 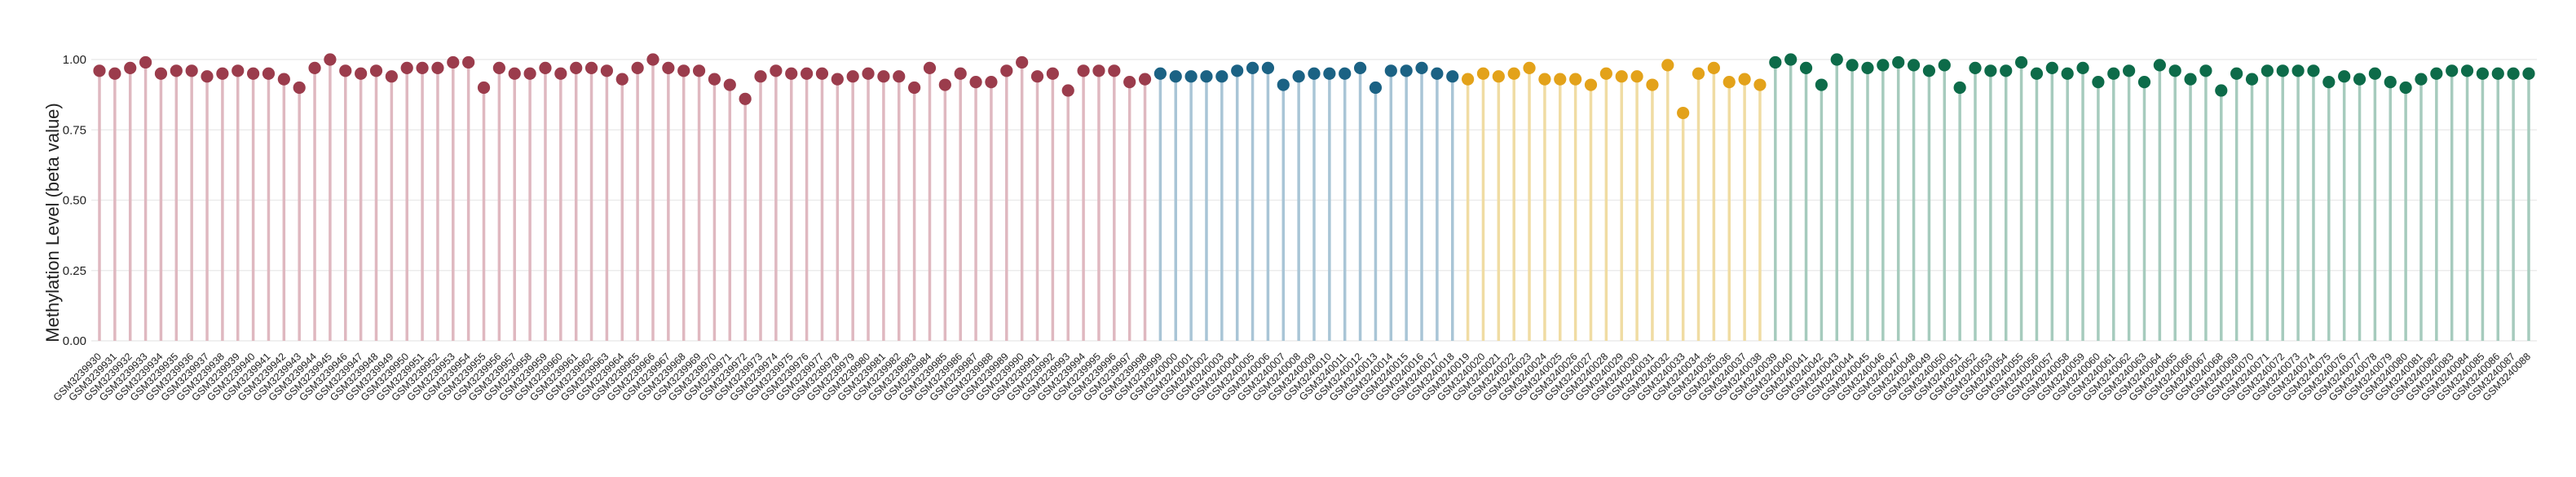 I want to click on y-tick-label: 0.75, so click(x=74, y=130).